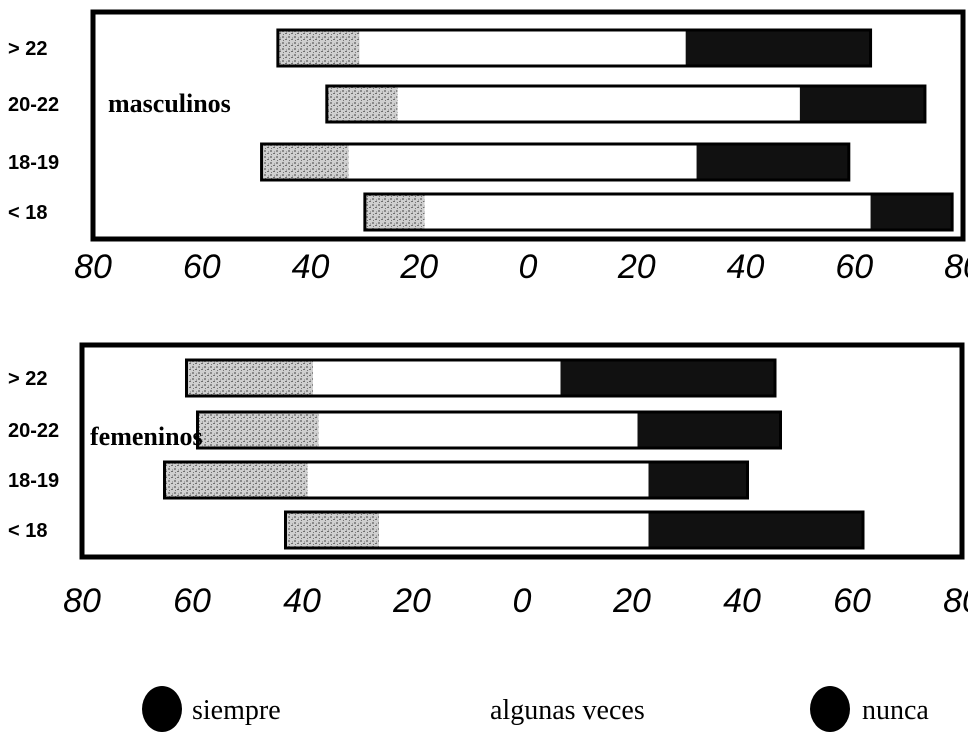 The width and height of the screenshot is (968, 738). I want to click on legend-label: siempre, so click(236, 710).